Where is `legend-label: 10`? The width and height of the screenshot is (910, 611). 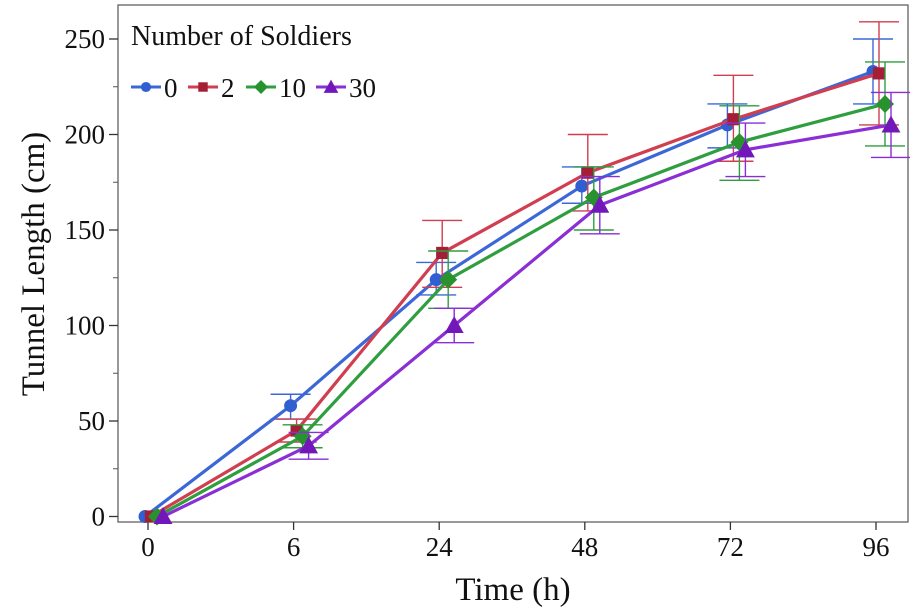 legend-label: 10 is located at coordinates (292, 88).